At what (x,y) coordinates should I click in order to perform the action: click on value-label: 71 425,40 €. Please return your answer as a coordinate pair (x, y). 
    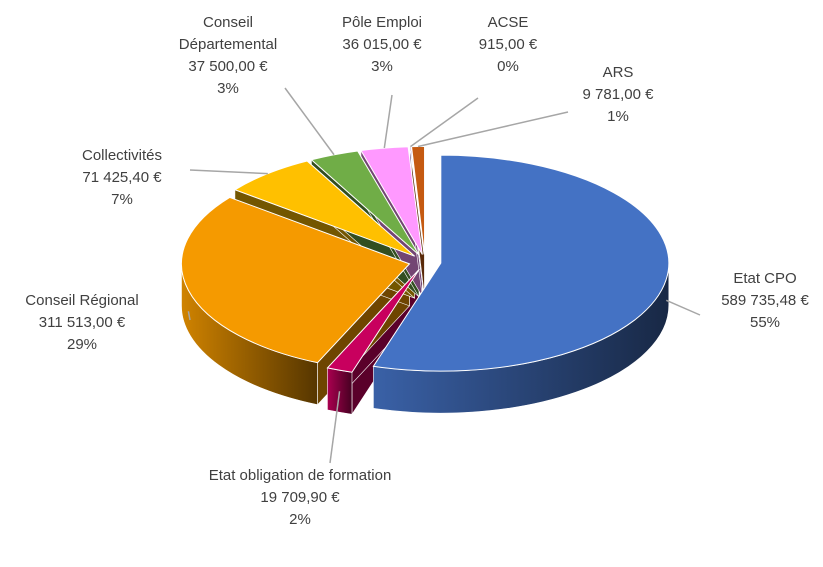
    Looking at the image, I should click on (122, 177).